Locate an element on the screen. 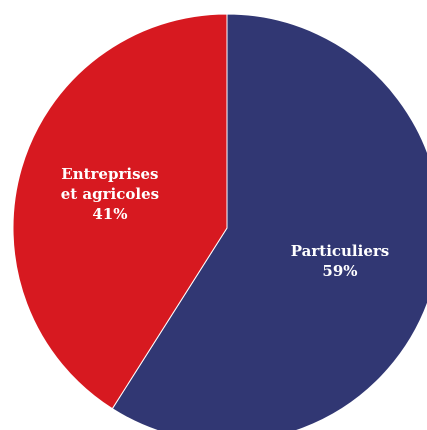 Image resolution: width=427 pixels, height=430 pixels. slice-label-entreprises-et-agricoles: Entreprises et agricoles 41% is located at coordinates (110, 194).